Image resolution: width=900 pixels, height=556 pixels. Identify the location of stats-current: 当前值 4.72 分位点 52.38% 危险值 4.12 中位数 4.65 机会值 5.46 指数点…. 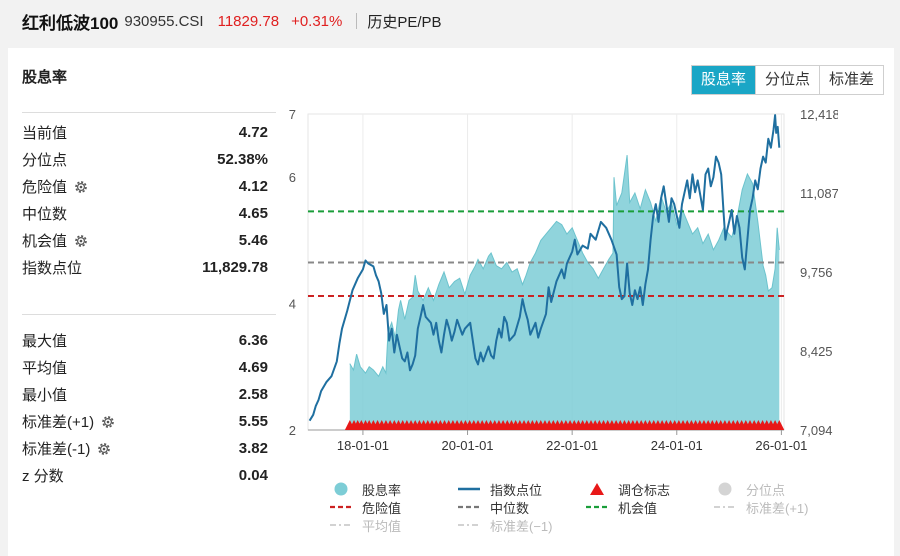
(145, 200).